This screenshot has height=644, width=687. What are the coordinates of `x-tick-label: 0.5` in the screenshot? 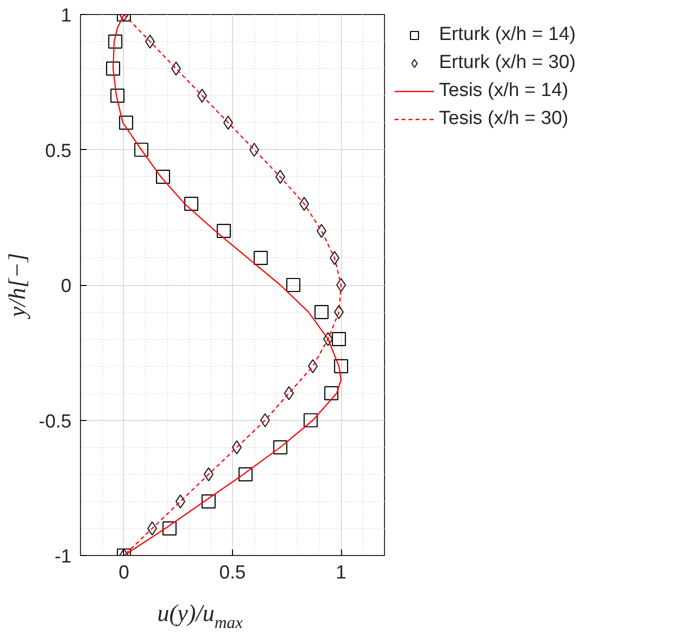 It's located at (232, 573).